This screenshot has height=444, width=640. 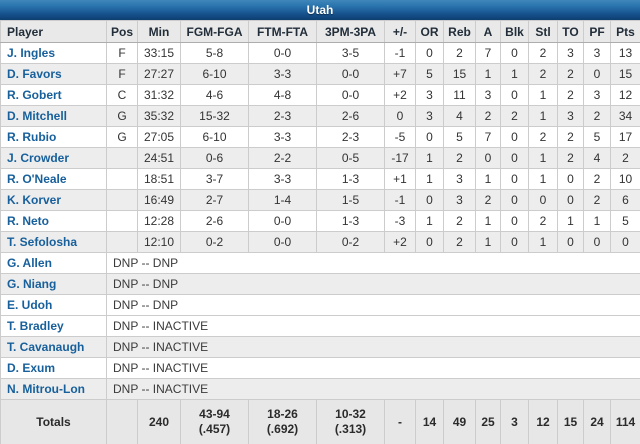 I want to click on stat-pf: 3, so click(x=597, y=95).